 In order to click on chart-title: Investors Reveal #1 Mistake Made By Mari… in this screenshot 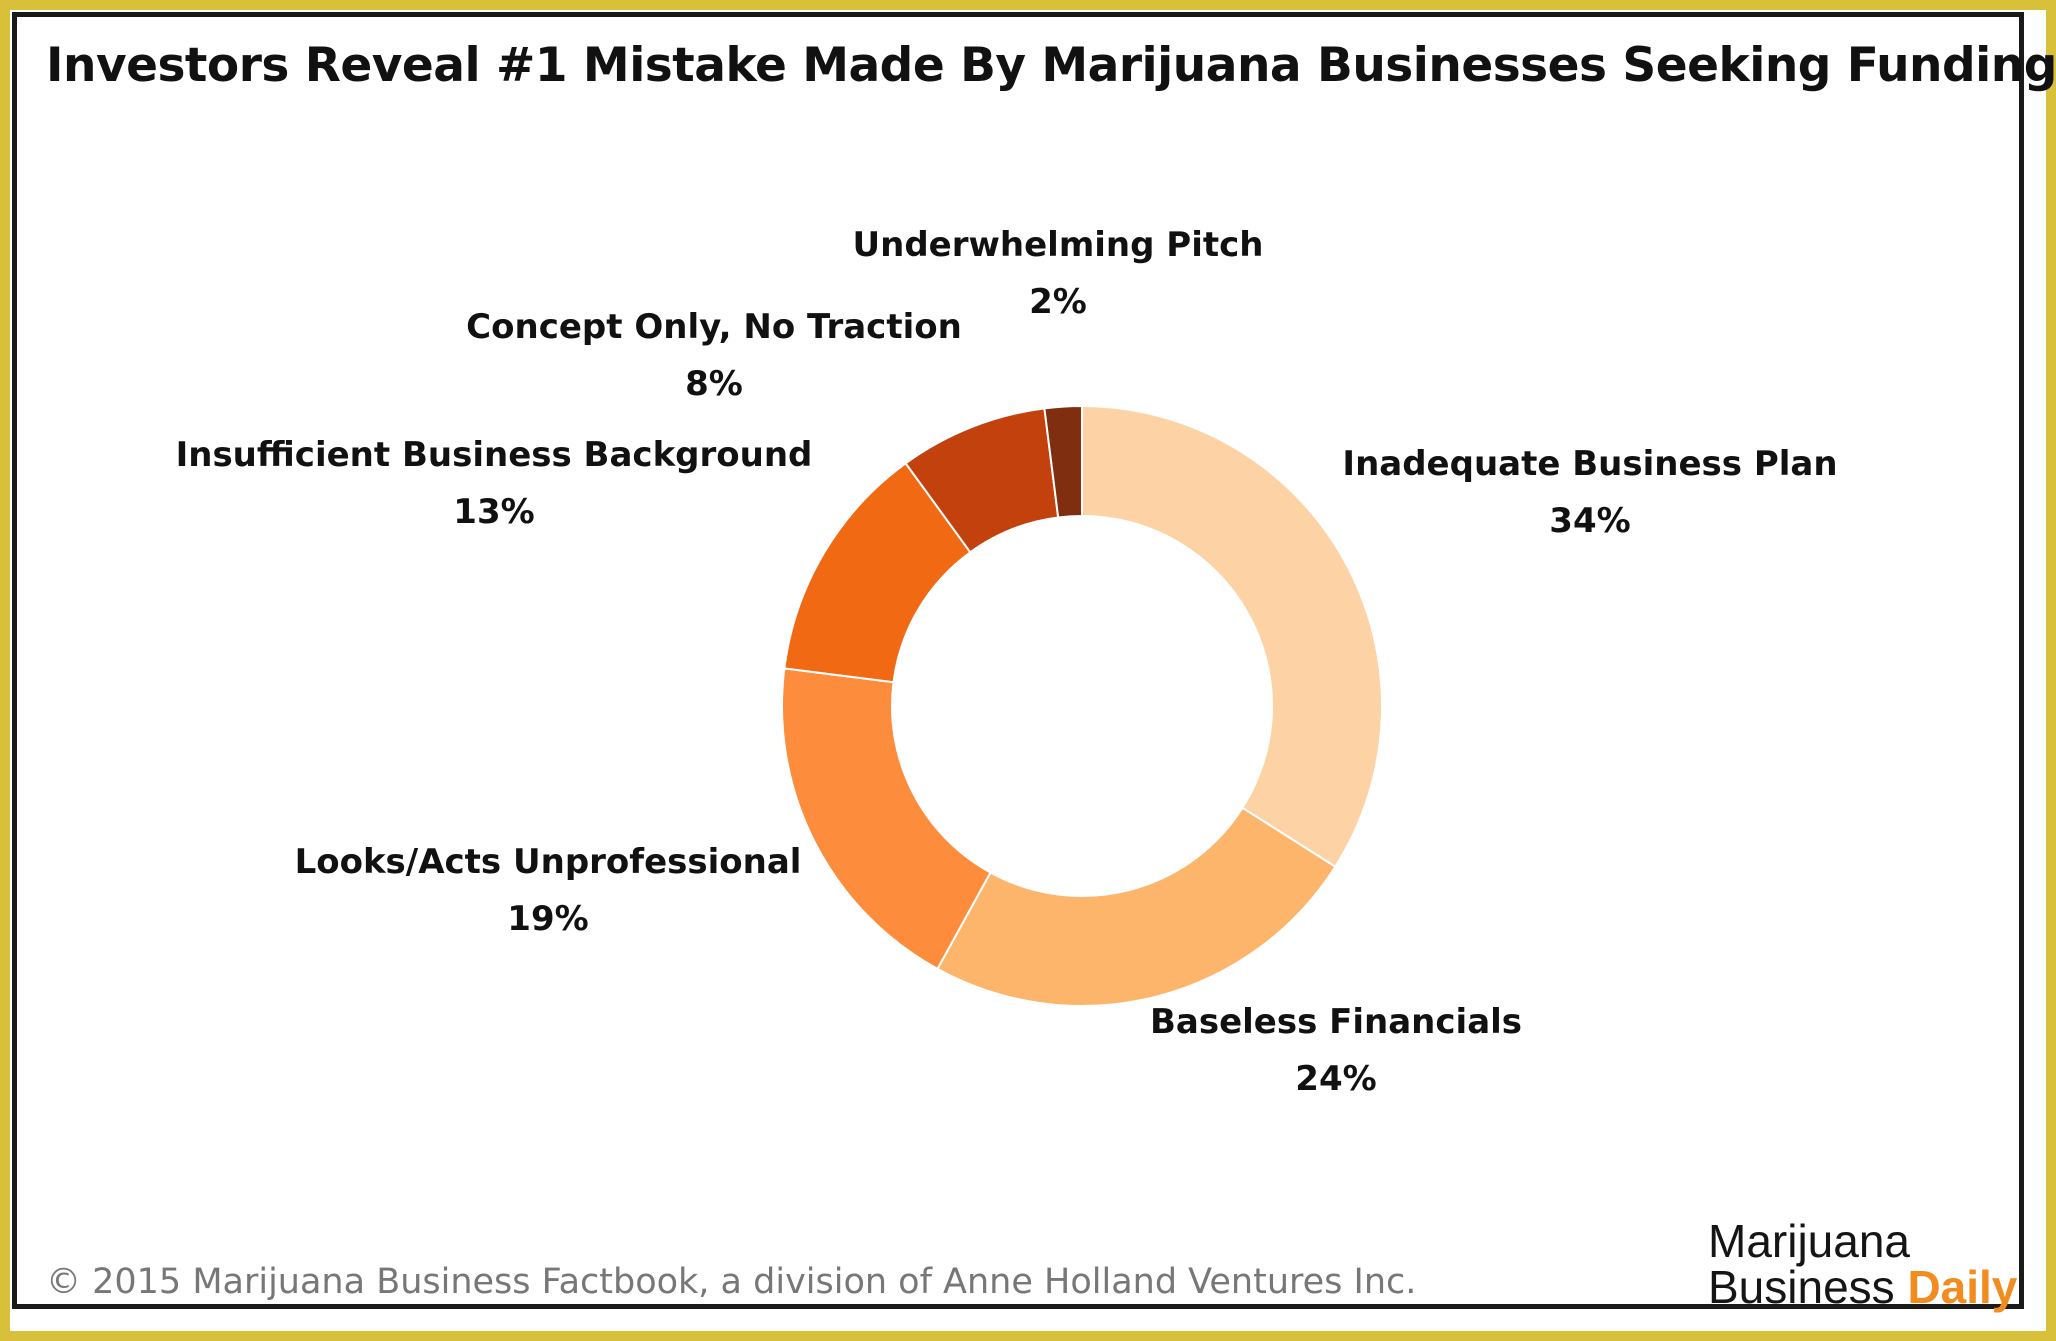, I will do `click(1051, 65)`.